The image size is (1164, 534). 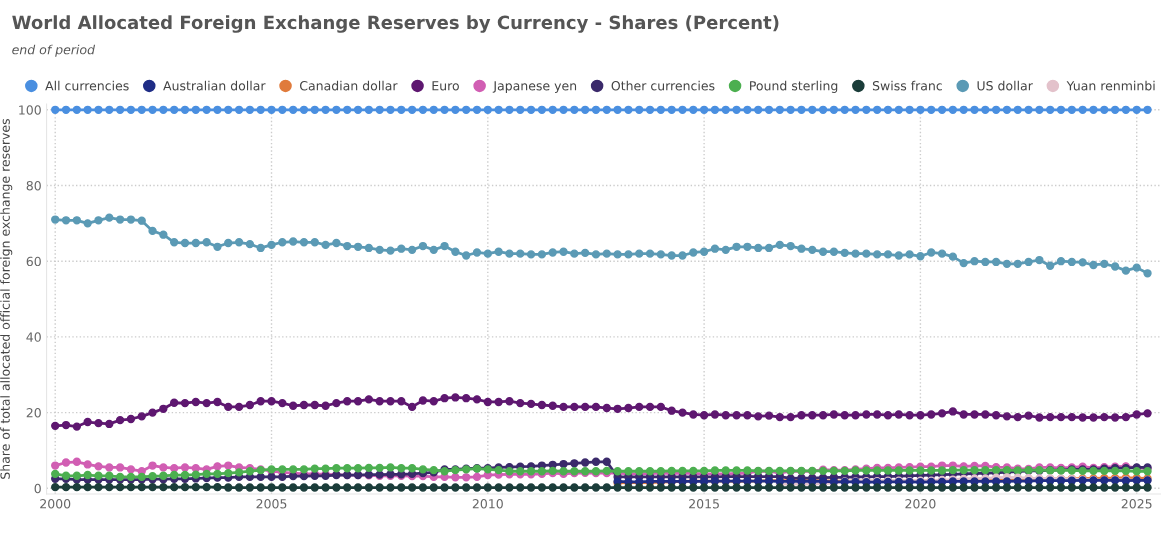 I want to click on y-tick-label: 0, so click(x=37, y=488).